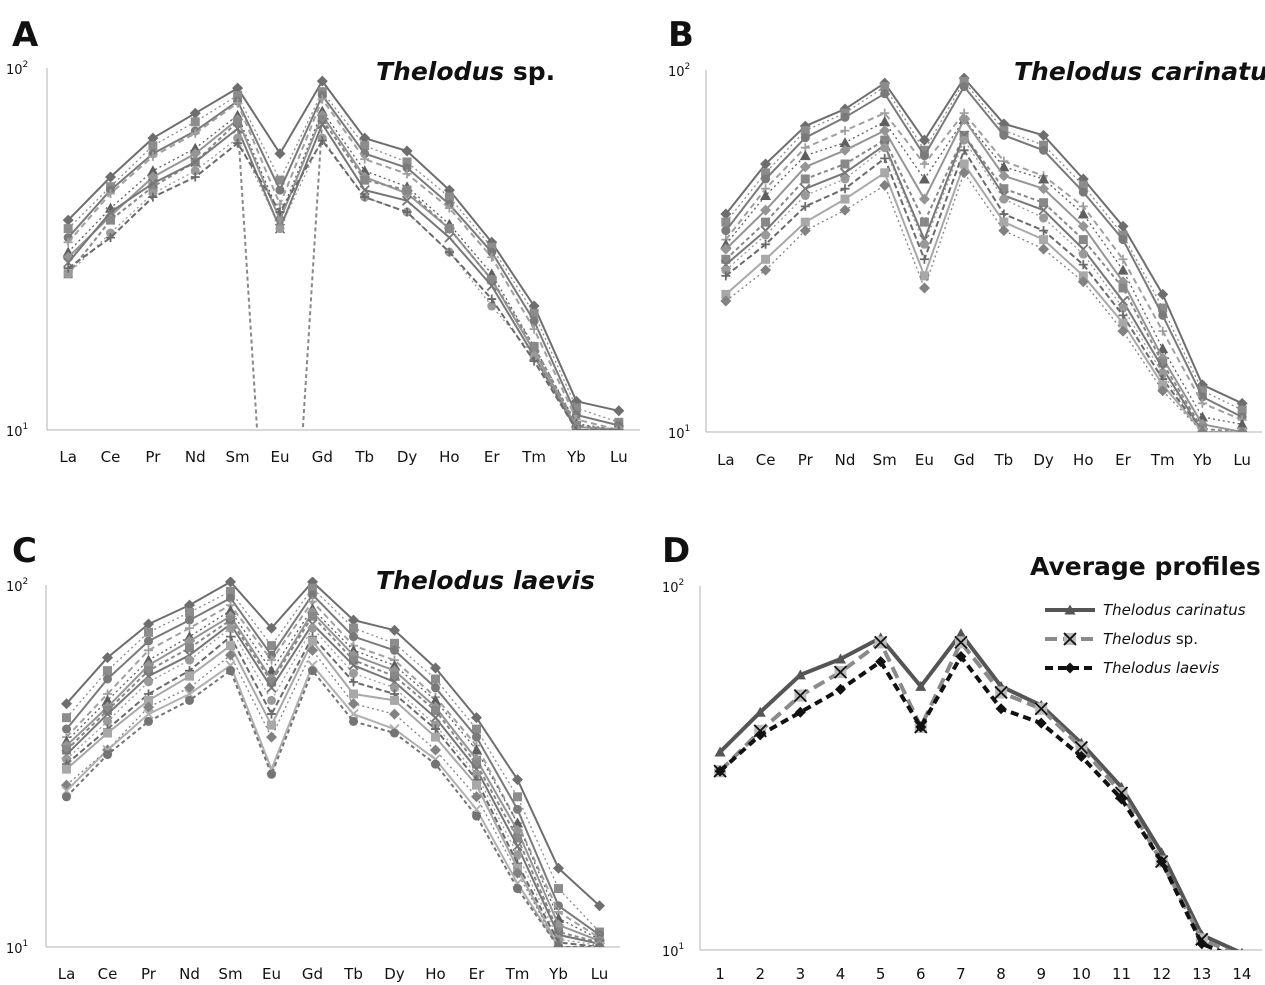  What do you see at coordinates (964, 460) in the screenshot?
I see `x-tick-label: Gd` at bounding box center [964, 460].